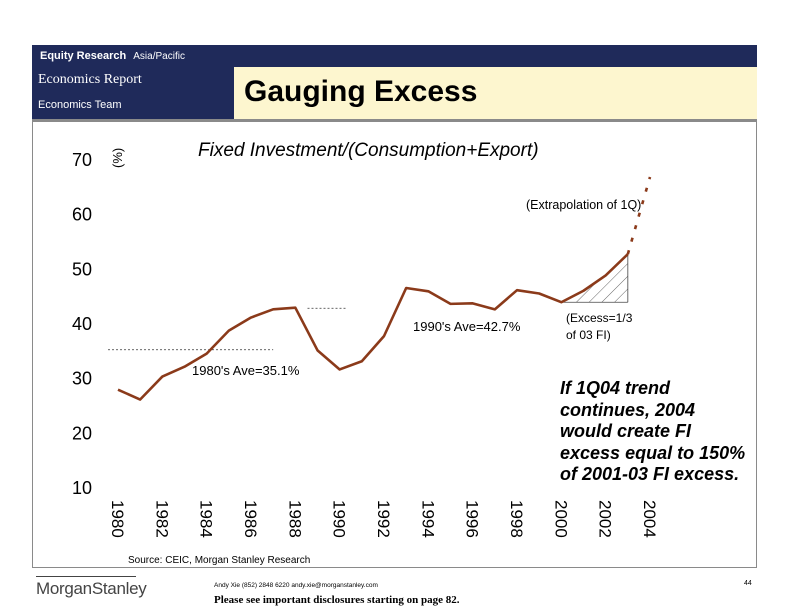  What do you see at coordinates (117, 519) in the screenshot?
I see `x-tick-label: 1980` at bounding box center [117, 519].